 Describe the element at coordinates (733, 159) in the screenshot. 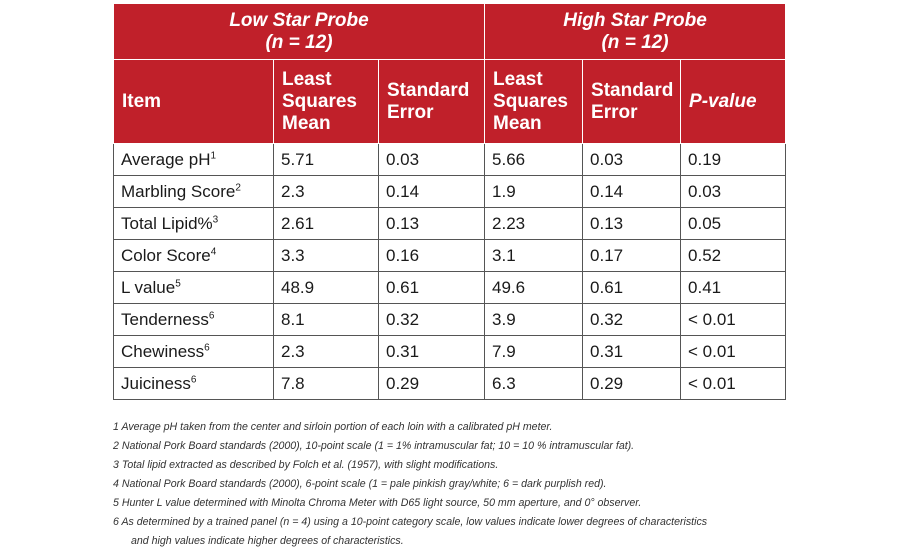

I see `p-value-cell: 0.19` at that location.